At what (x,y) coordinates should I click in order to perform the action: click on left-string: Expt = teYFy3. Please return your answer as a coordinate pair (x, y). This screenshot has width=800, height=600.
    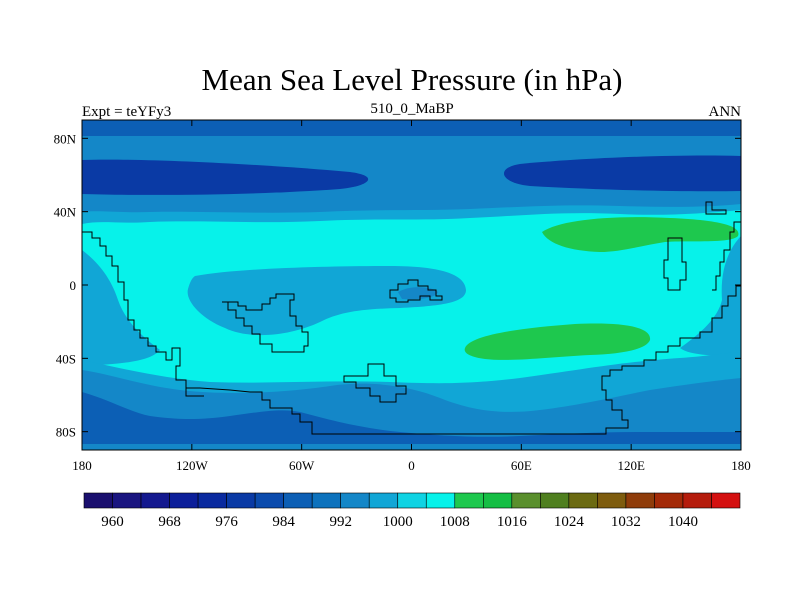
    Looking at the image, I should click on (126, 112).